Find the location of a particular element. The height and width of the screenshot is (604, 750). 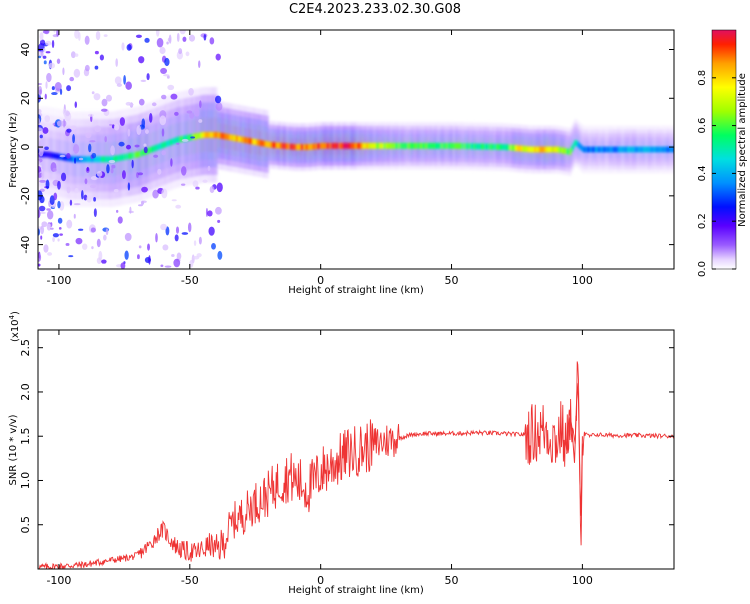

svg-text: (x104) is located at coordinates (14, 326).